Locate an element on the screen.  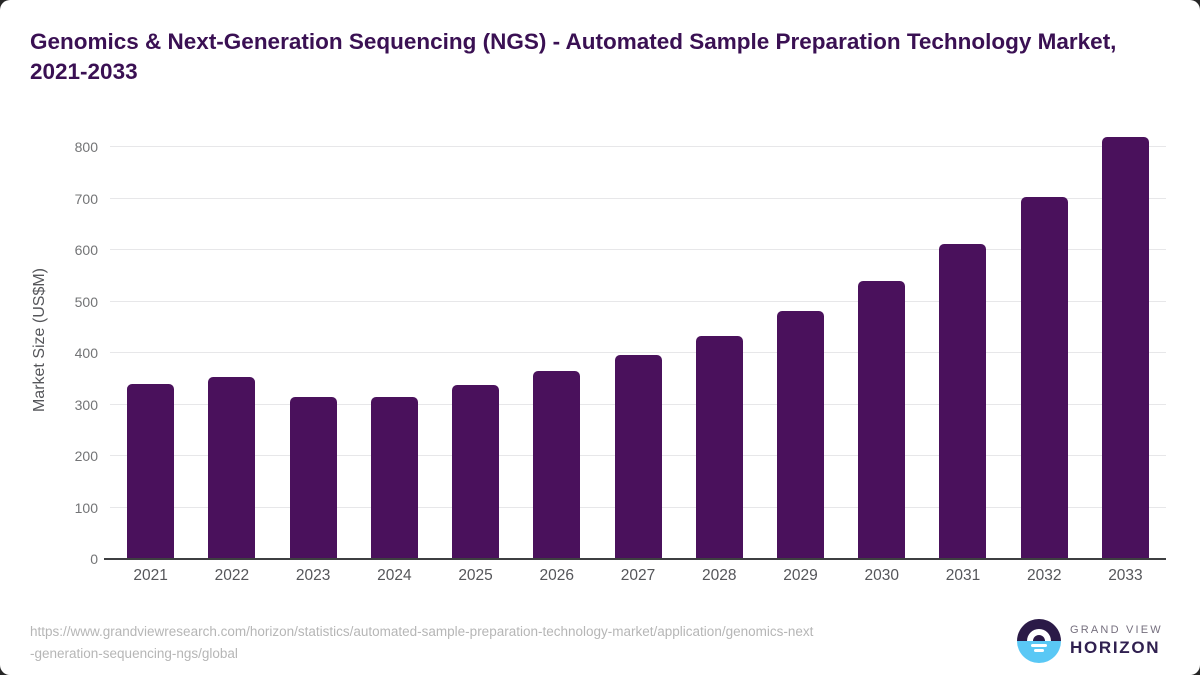
bar-2022 is located at coordinates (232, 467).